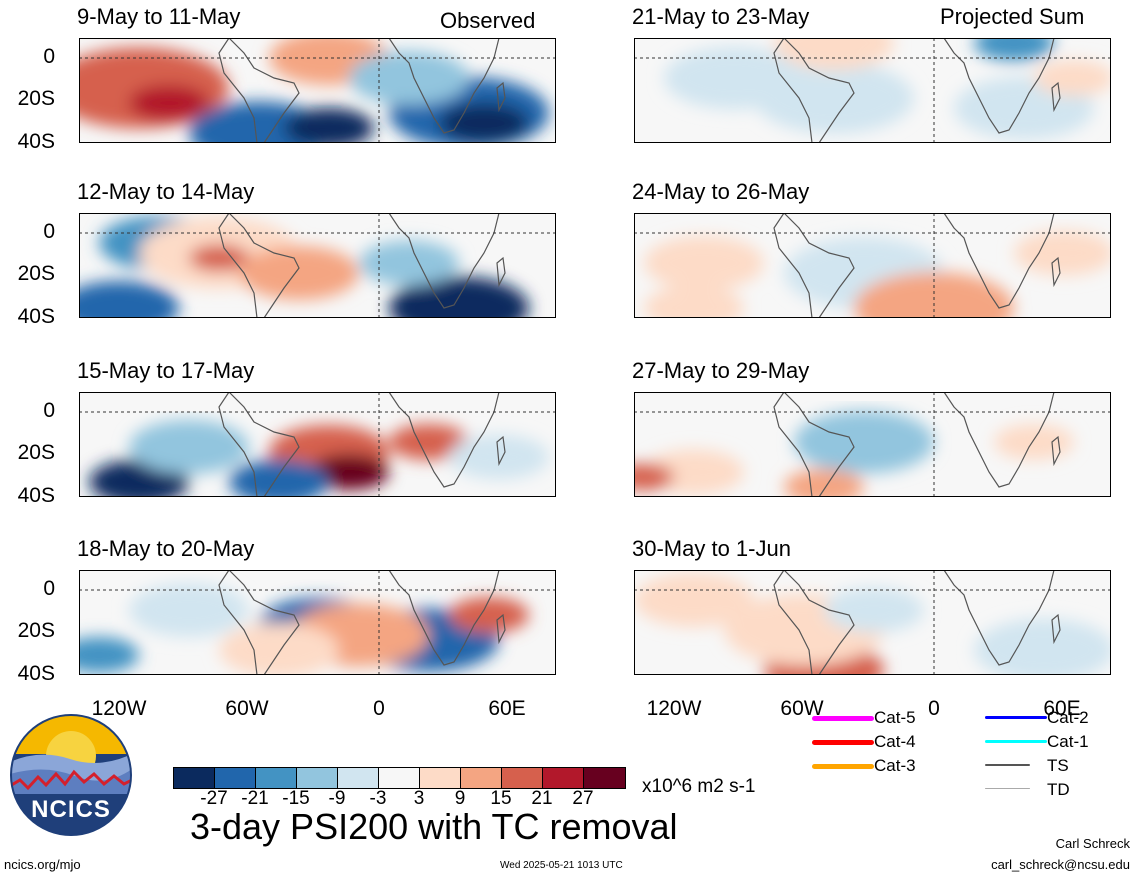  What do you see at coordinates (1060, 864) in the screenshot?
I see `footer-email: carl_schreck@ncsu.edu` at bounding box center [1060, 864].